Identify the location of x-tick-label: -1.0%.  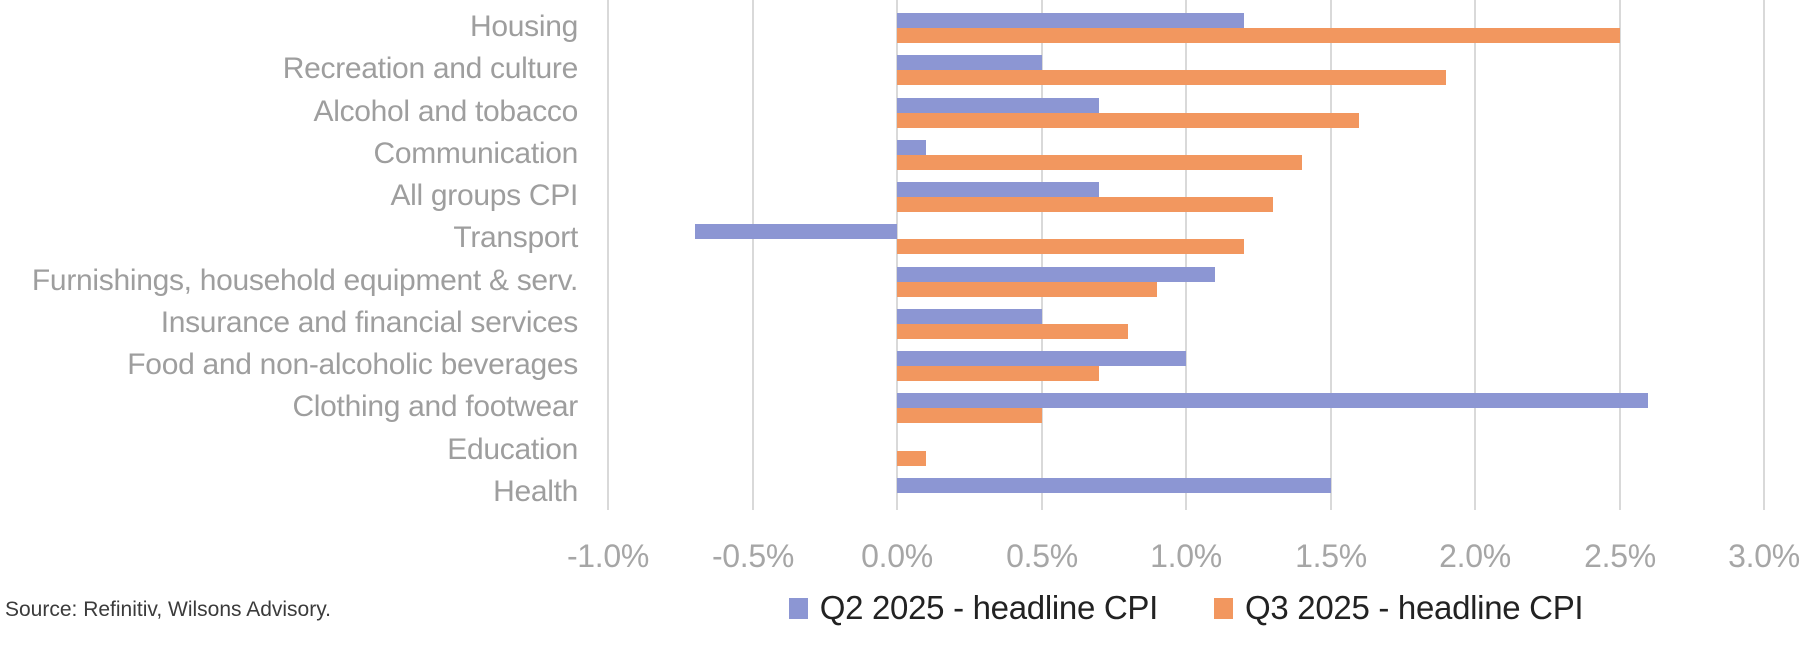
(608, 556).